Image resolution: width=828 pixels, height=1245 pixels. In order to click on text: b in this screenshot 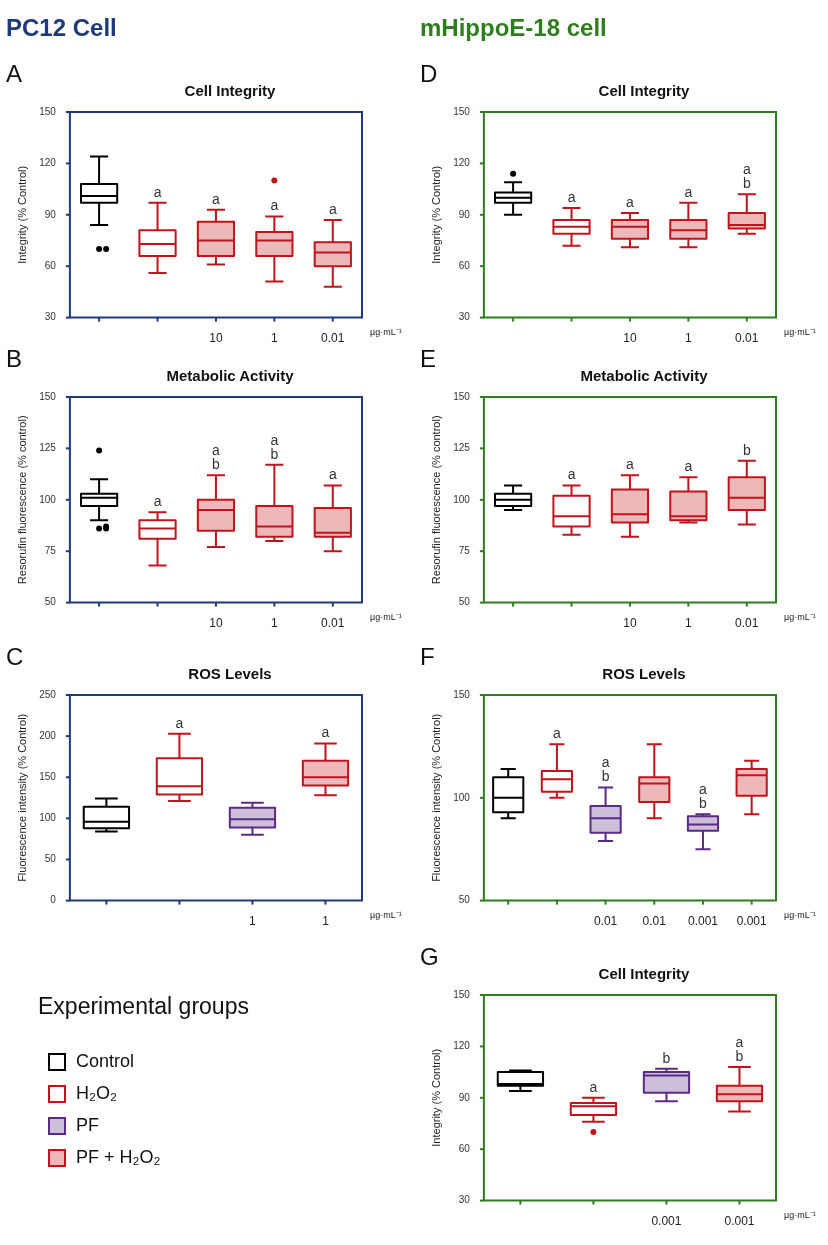, I will do `click(666, 1057)`.